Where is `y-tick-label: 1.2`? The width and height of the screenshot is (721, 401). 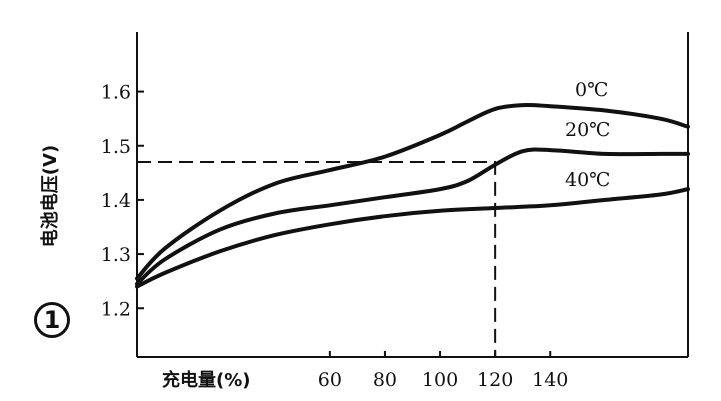 y-tick-label: 1.2 is located at coordinates (116, 309).